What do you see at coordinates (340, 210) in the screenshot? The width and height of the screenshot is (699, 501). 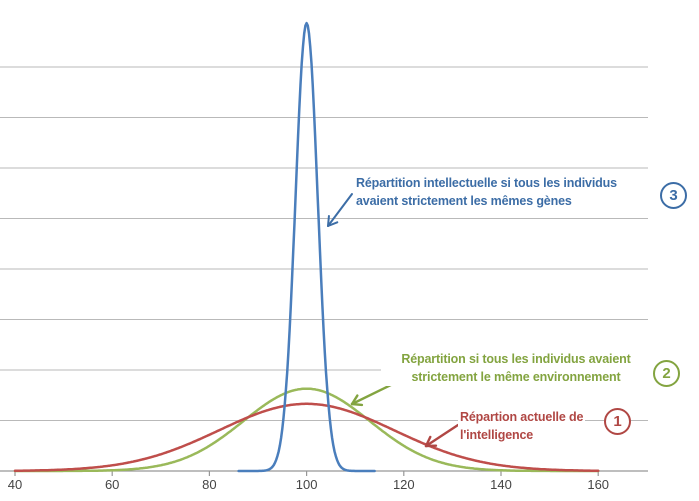 I see `arrow-genes` at bounding box center [340, 210].